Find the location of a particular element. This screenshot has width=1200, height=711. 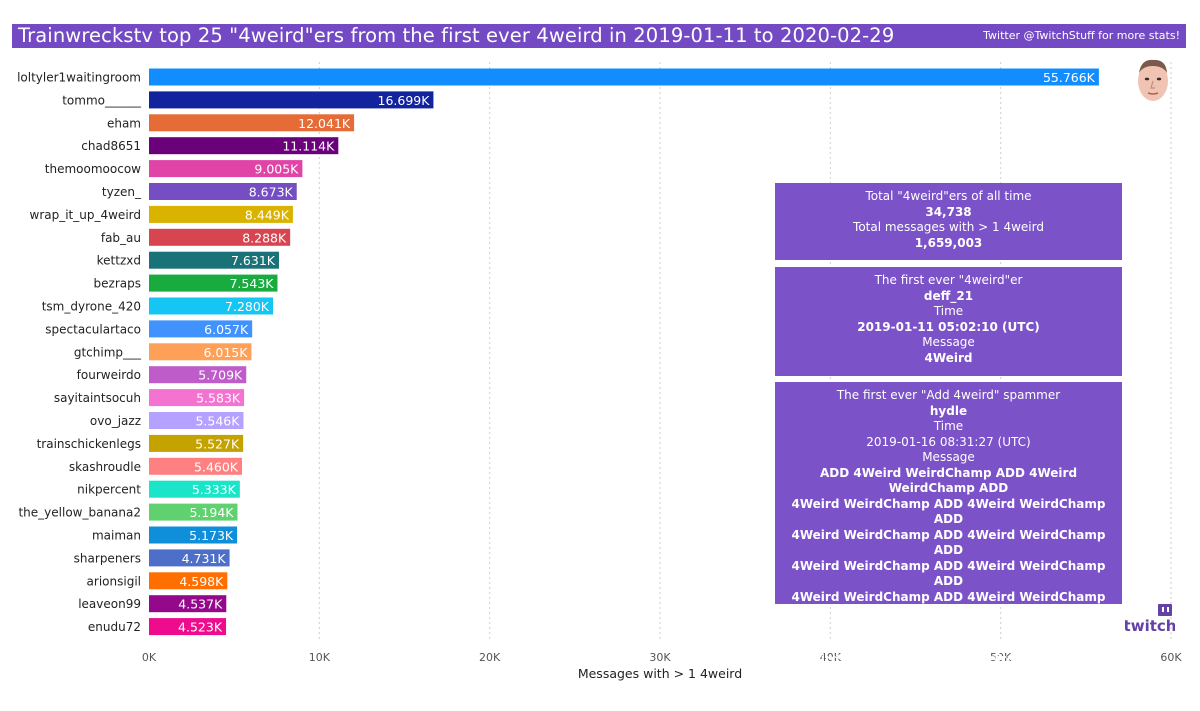

category-label: tsm_dyrone_420 is located at coordinates (91, 307).